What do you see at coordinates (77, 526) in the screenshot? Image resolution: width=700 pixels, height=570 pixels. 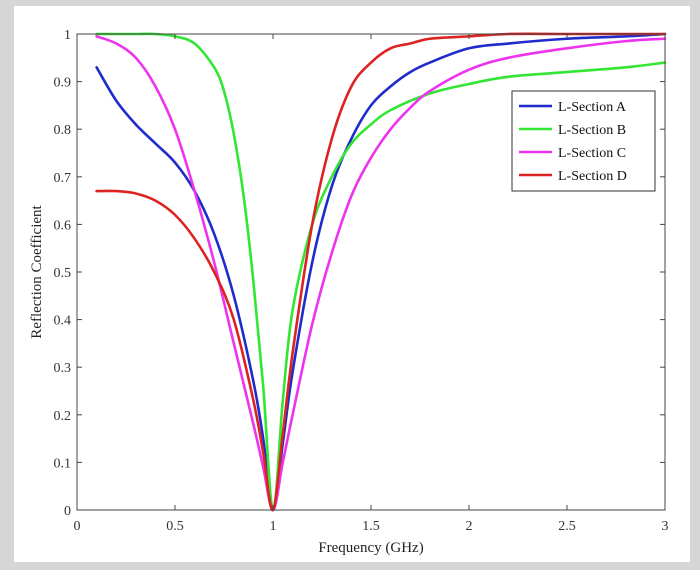 I see `x-tick-label: 0` at bounding box center [77, 526].